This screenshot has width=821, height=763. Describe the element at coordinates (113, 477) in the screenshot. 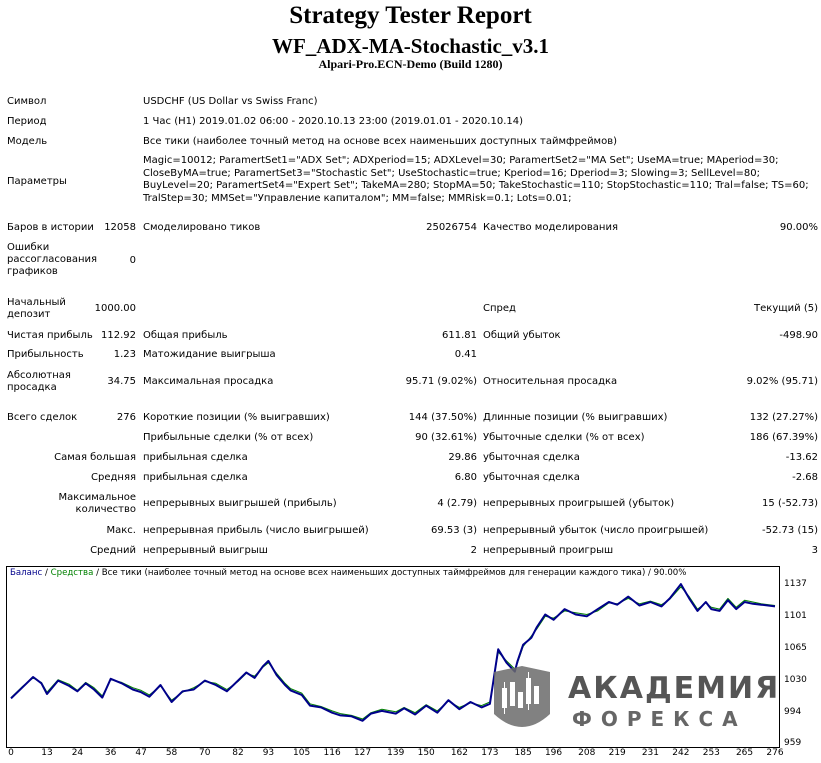

I see `average-label: Средняя` at that location.